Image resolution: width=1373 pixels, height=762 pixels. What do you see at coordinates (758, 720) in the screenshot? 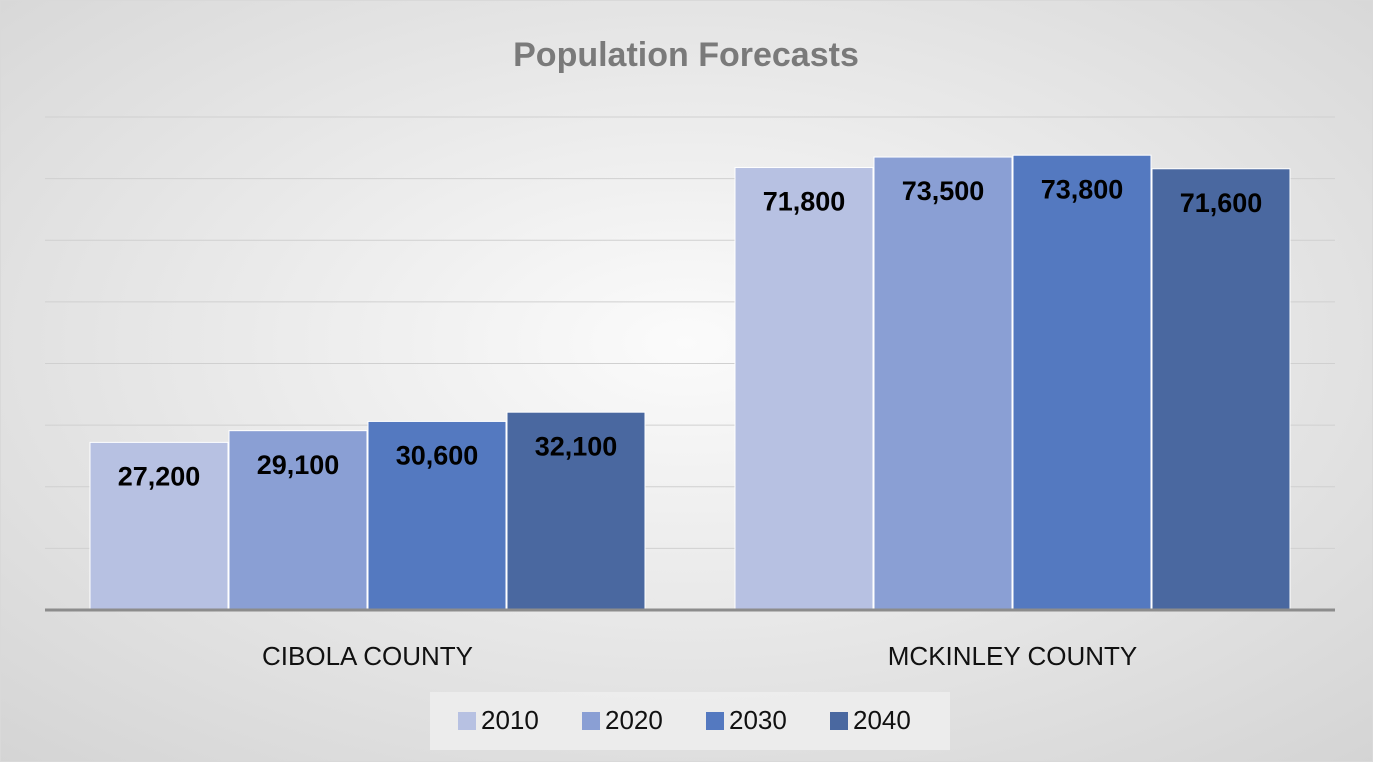
I see `legend-label: 2030` at bounding box center [758, 720].